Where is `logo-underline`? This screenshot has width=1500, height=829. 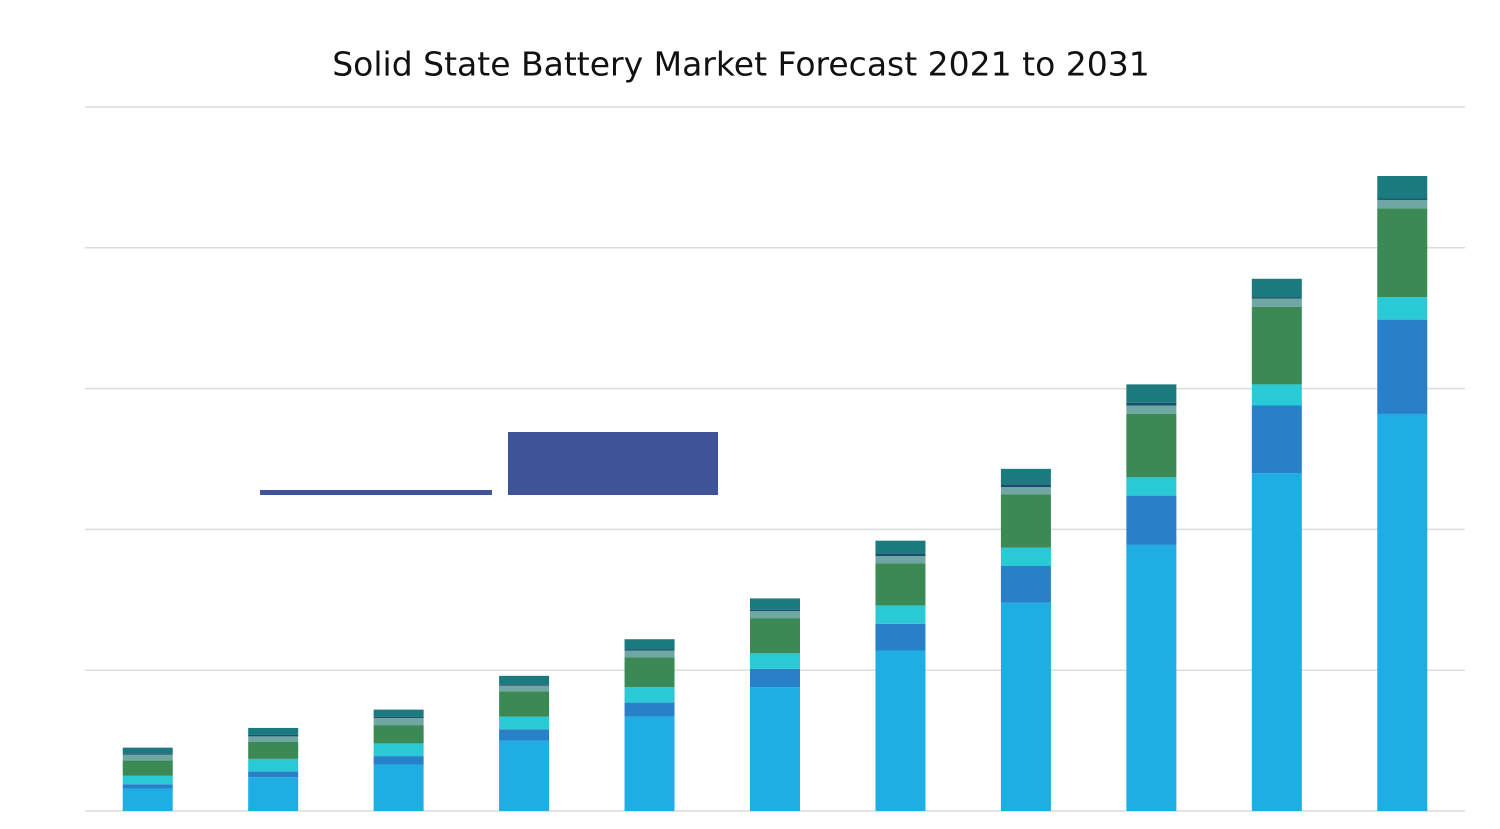 logo-underline is located at coordinates (376, 492).